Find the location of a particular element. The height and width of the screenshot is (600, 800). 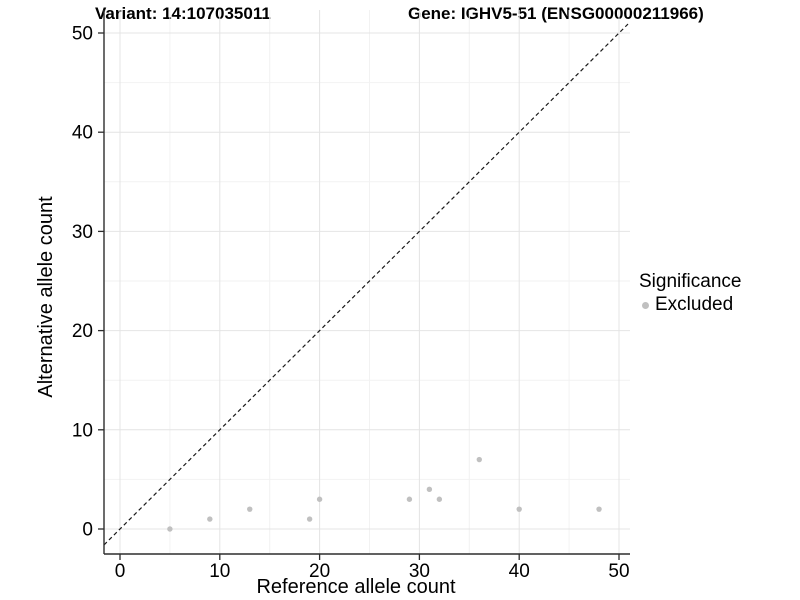

legend-item-label: Excluded is located at coordinates (694, 304).